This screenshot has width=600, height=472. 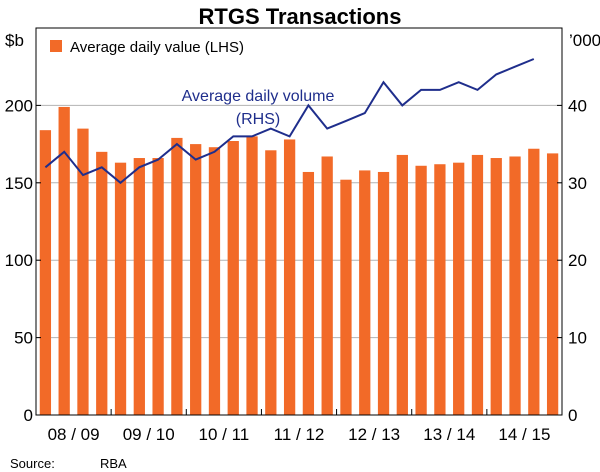 What do you see at coordinates (19, 260) in the screenshot?
I see `left-tick-label: 100` at bounding box center [19, 260].